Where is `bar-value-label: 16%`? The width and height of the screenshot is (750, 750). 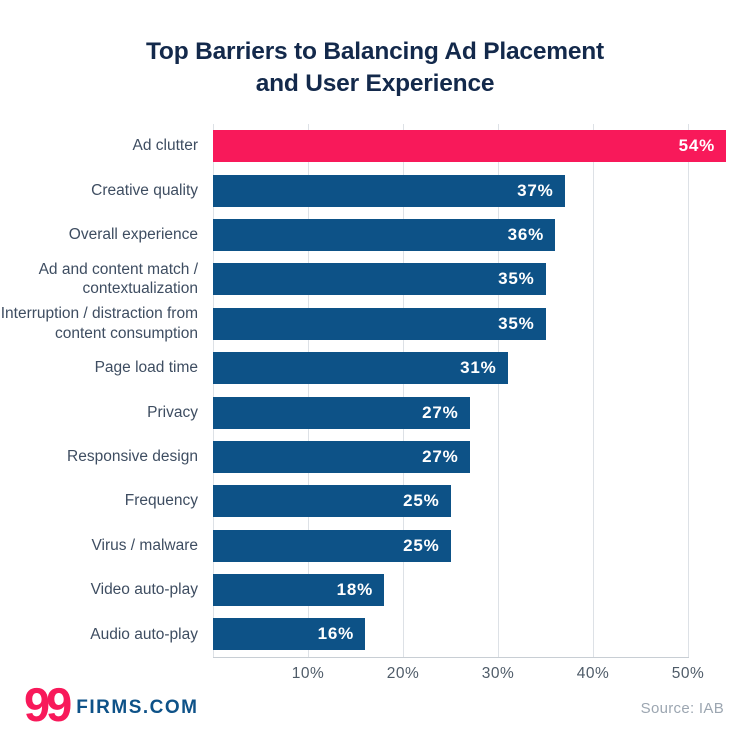 bar-value-label: 16% is located at coordinates (335, 634).